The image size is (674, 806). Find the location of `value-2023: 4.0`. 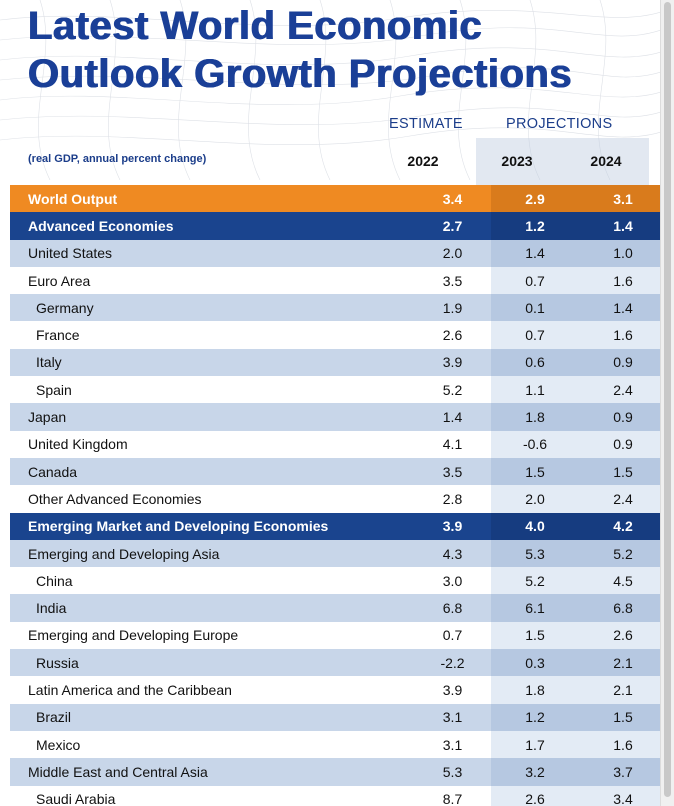

value-2023: 4.0 is located at coordinates (535, 526).